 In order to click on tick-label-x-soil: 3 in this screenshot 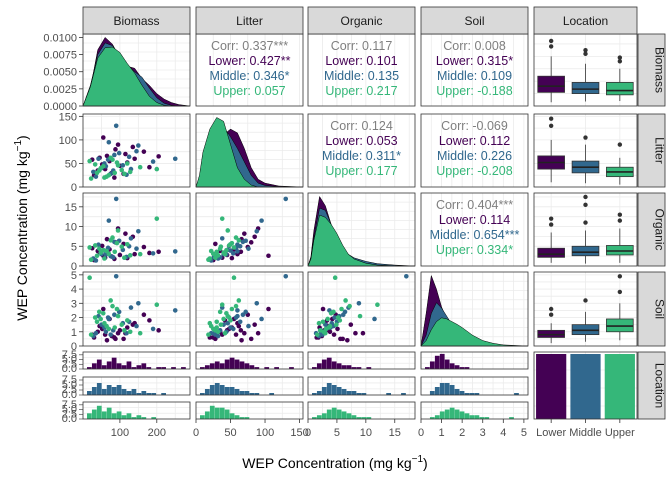, I will do `click(483, 433)`.